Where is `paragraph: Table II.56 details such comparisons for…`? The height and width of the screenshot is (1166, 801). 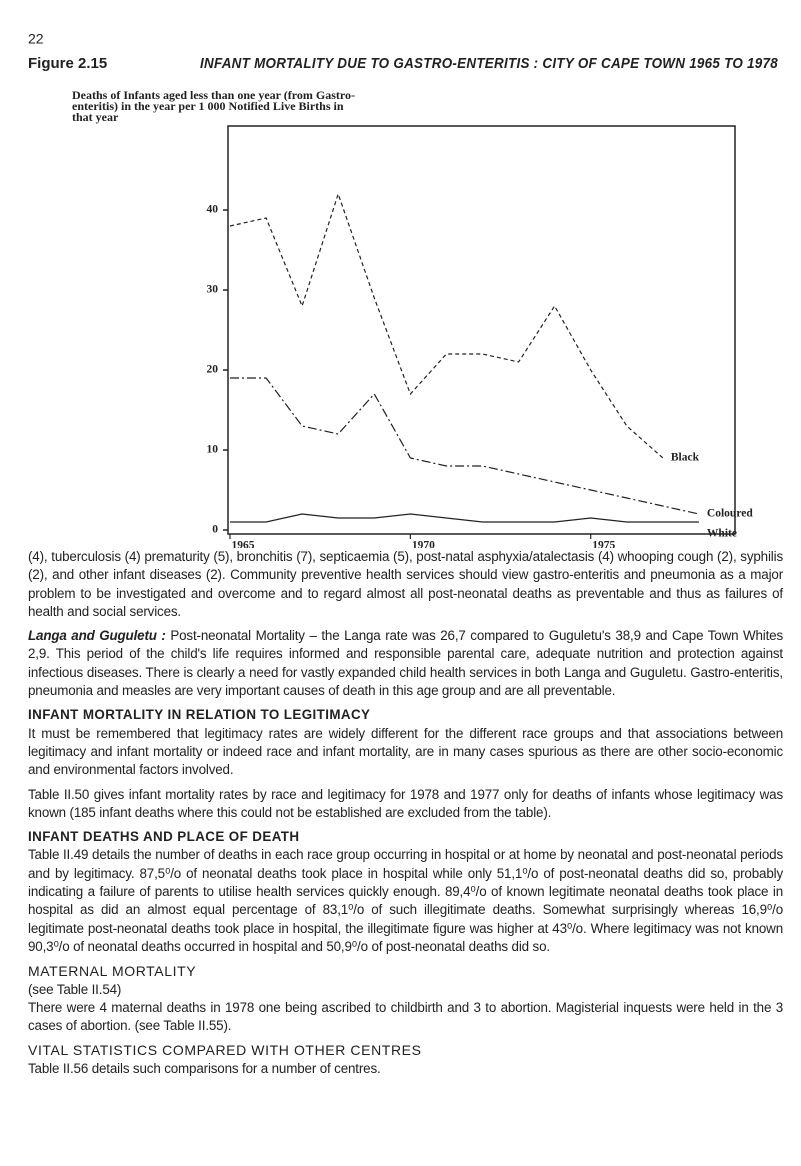 paragraph: Table II.56 details such comparisons for… is located at coordinates (405, 1069).